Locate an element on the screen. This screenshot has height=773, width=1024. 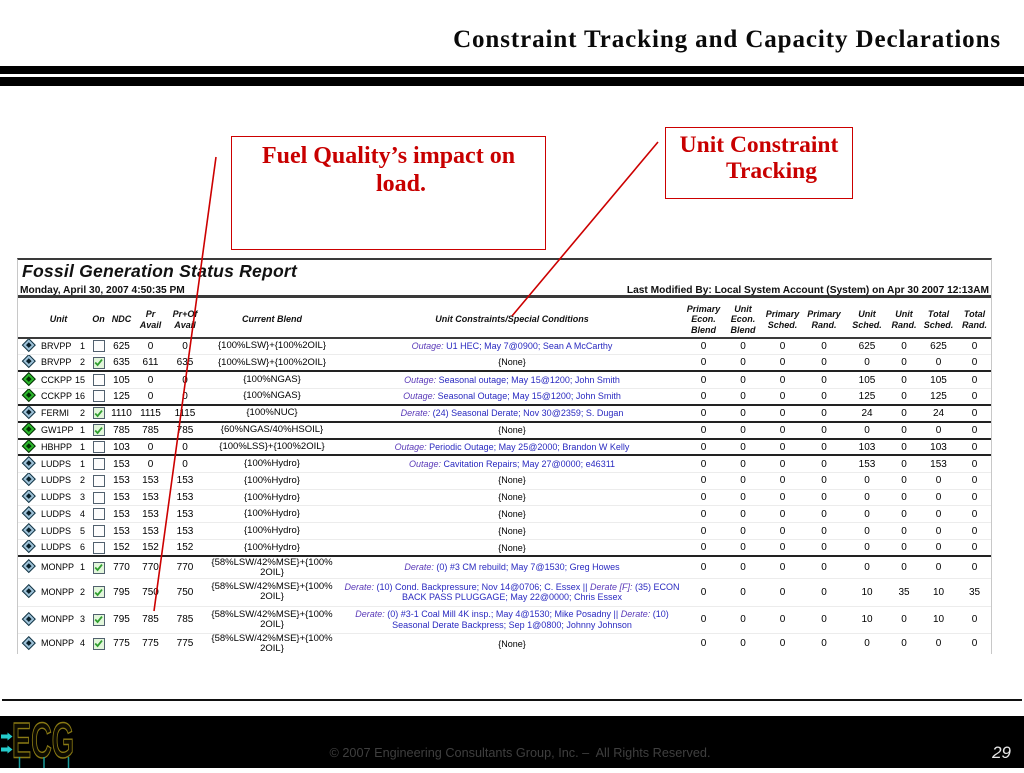
svg-text: ECG is located at coordinates (43, 742).